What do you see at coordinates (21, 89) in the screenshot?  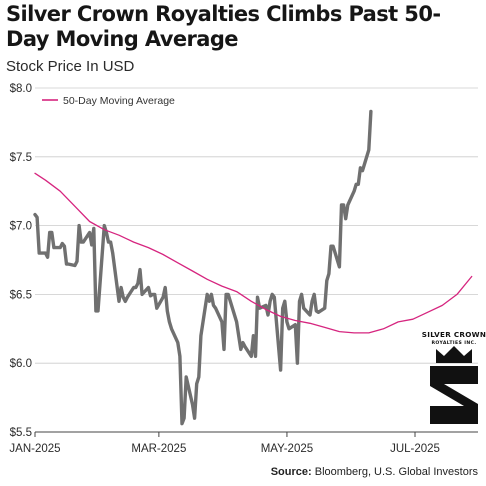 I see `y-tick-label: $8.0` at bounding box center [21, 89].